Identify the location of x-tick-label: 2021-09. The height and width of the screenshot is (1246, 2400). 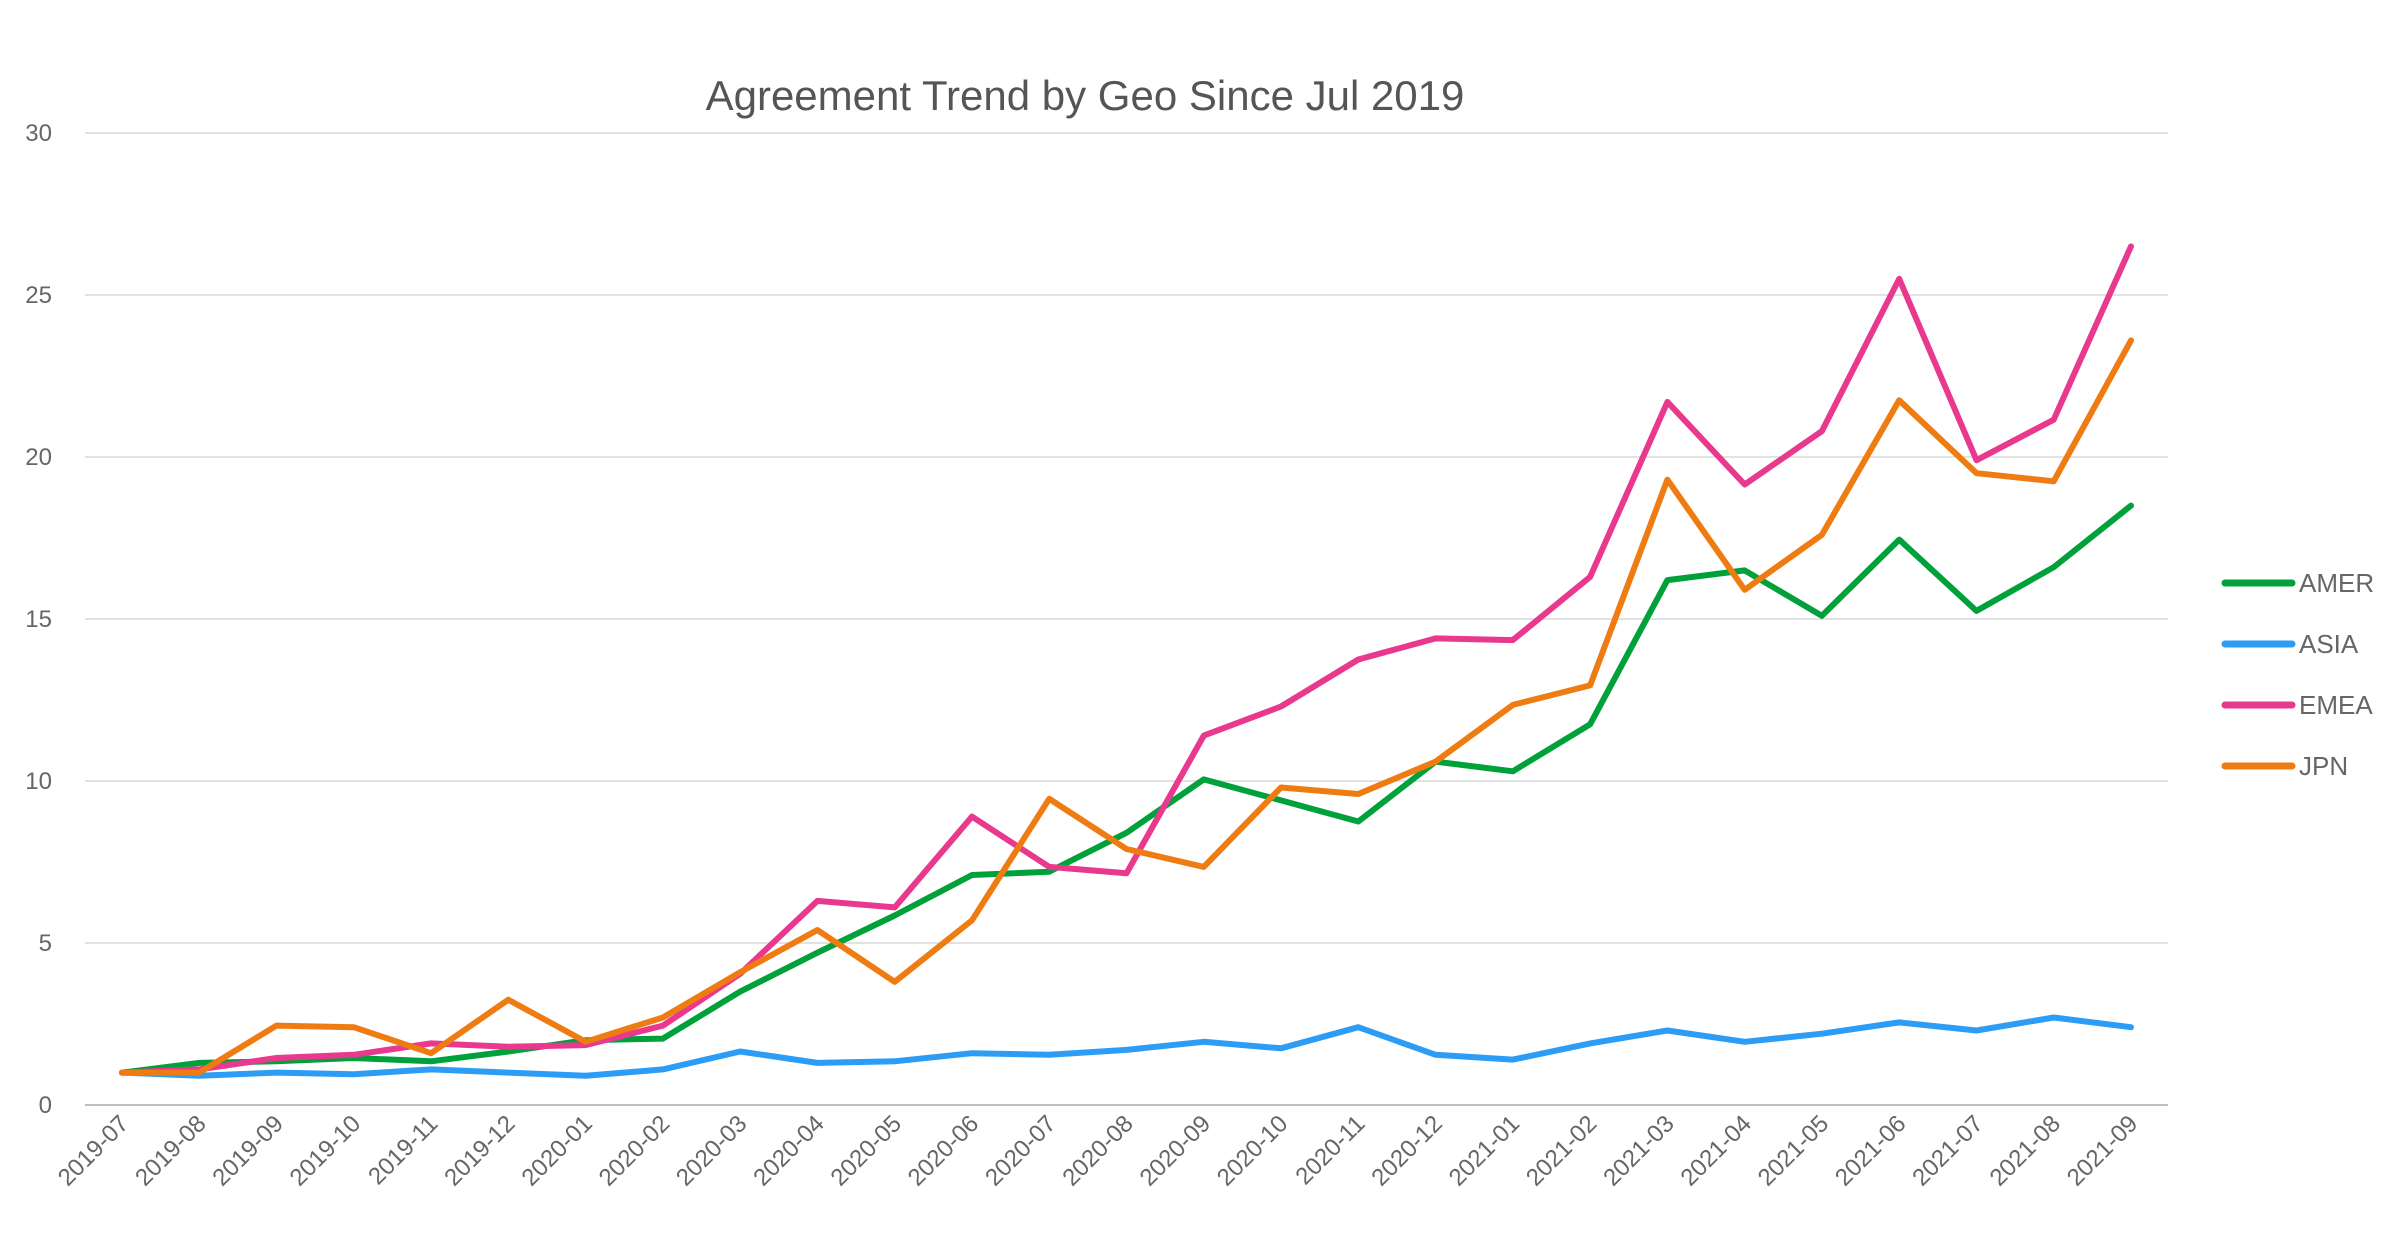
(2102, 1150).